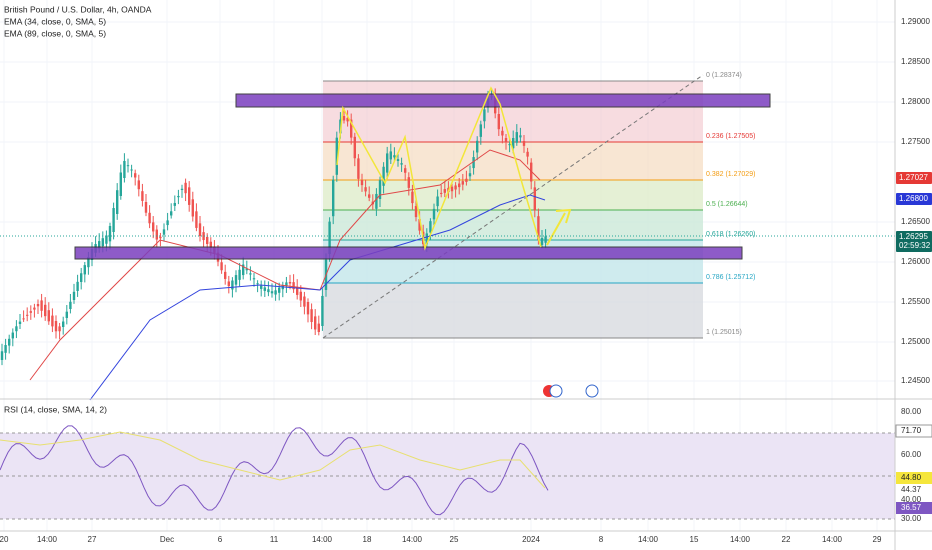  Describe the element at coordinates (911, 499) in the screenshot. I see `rsi-label: 40.00` at that location.